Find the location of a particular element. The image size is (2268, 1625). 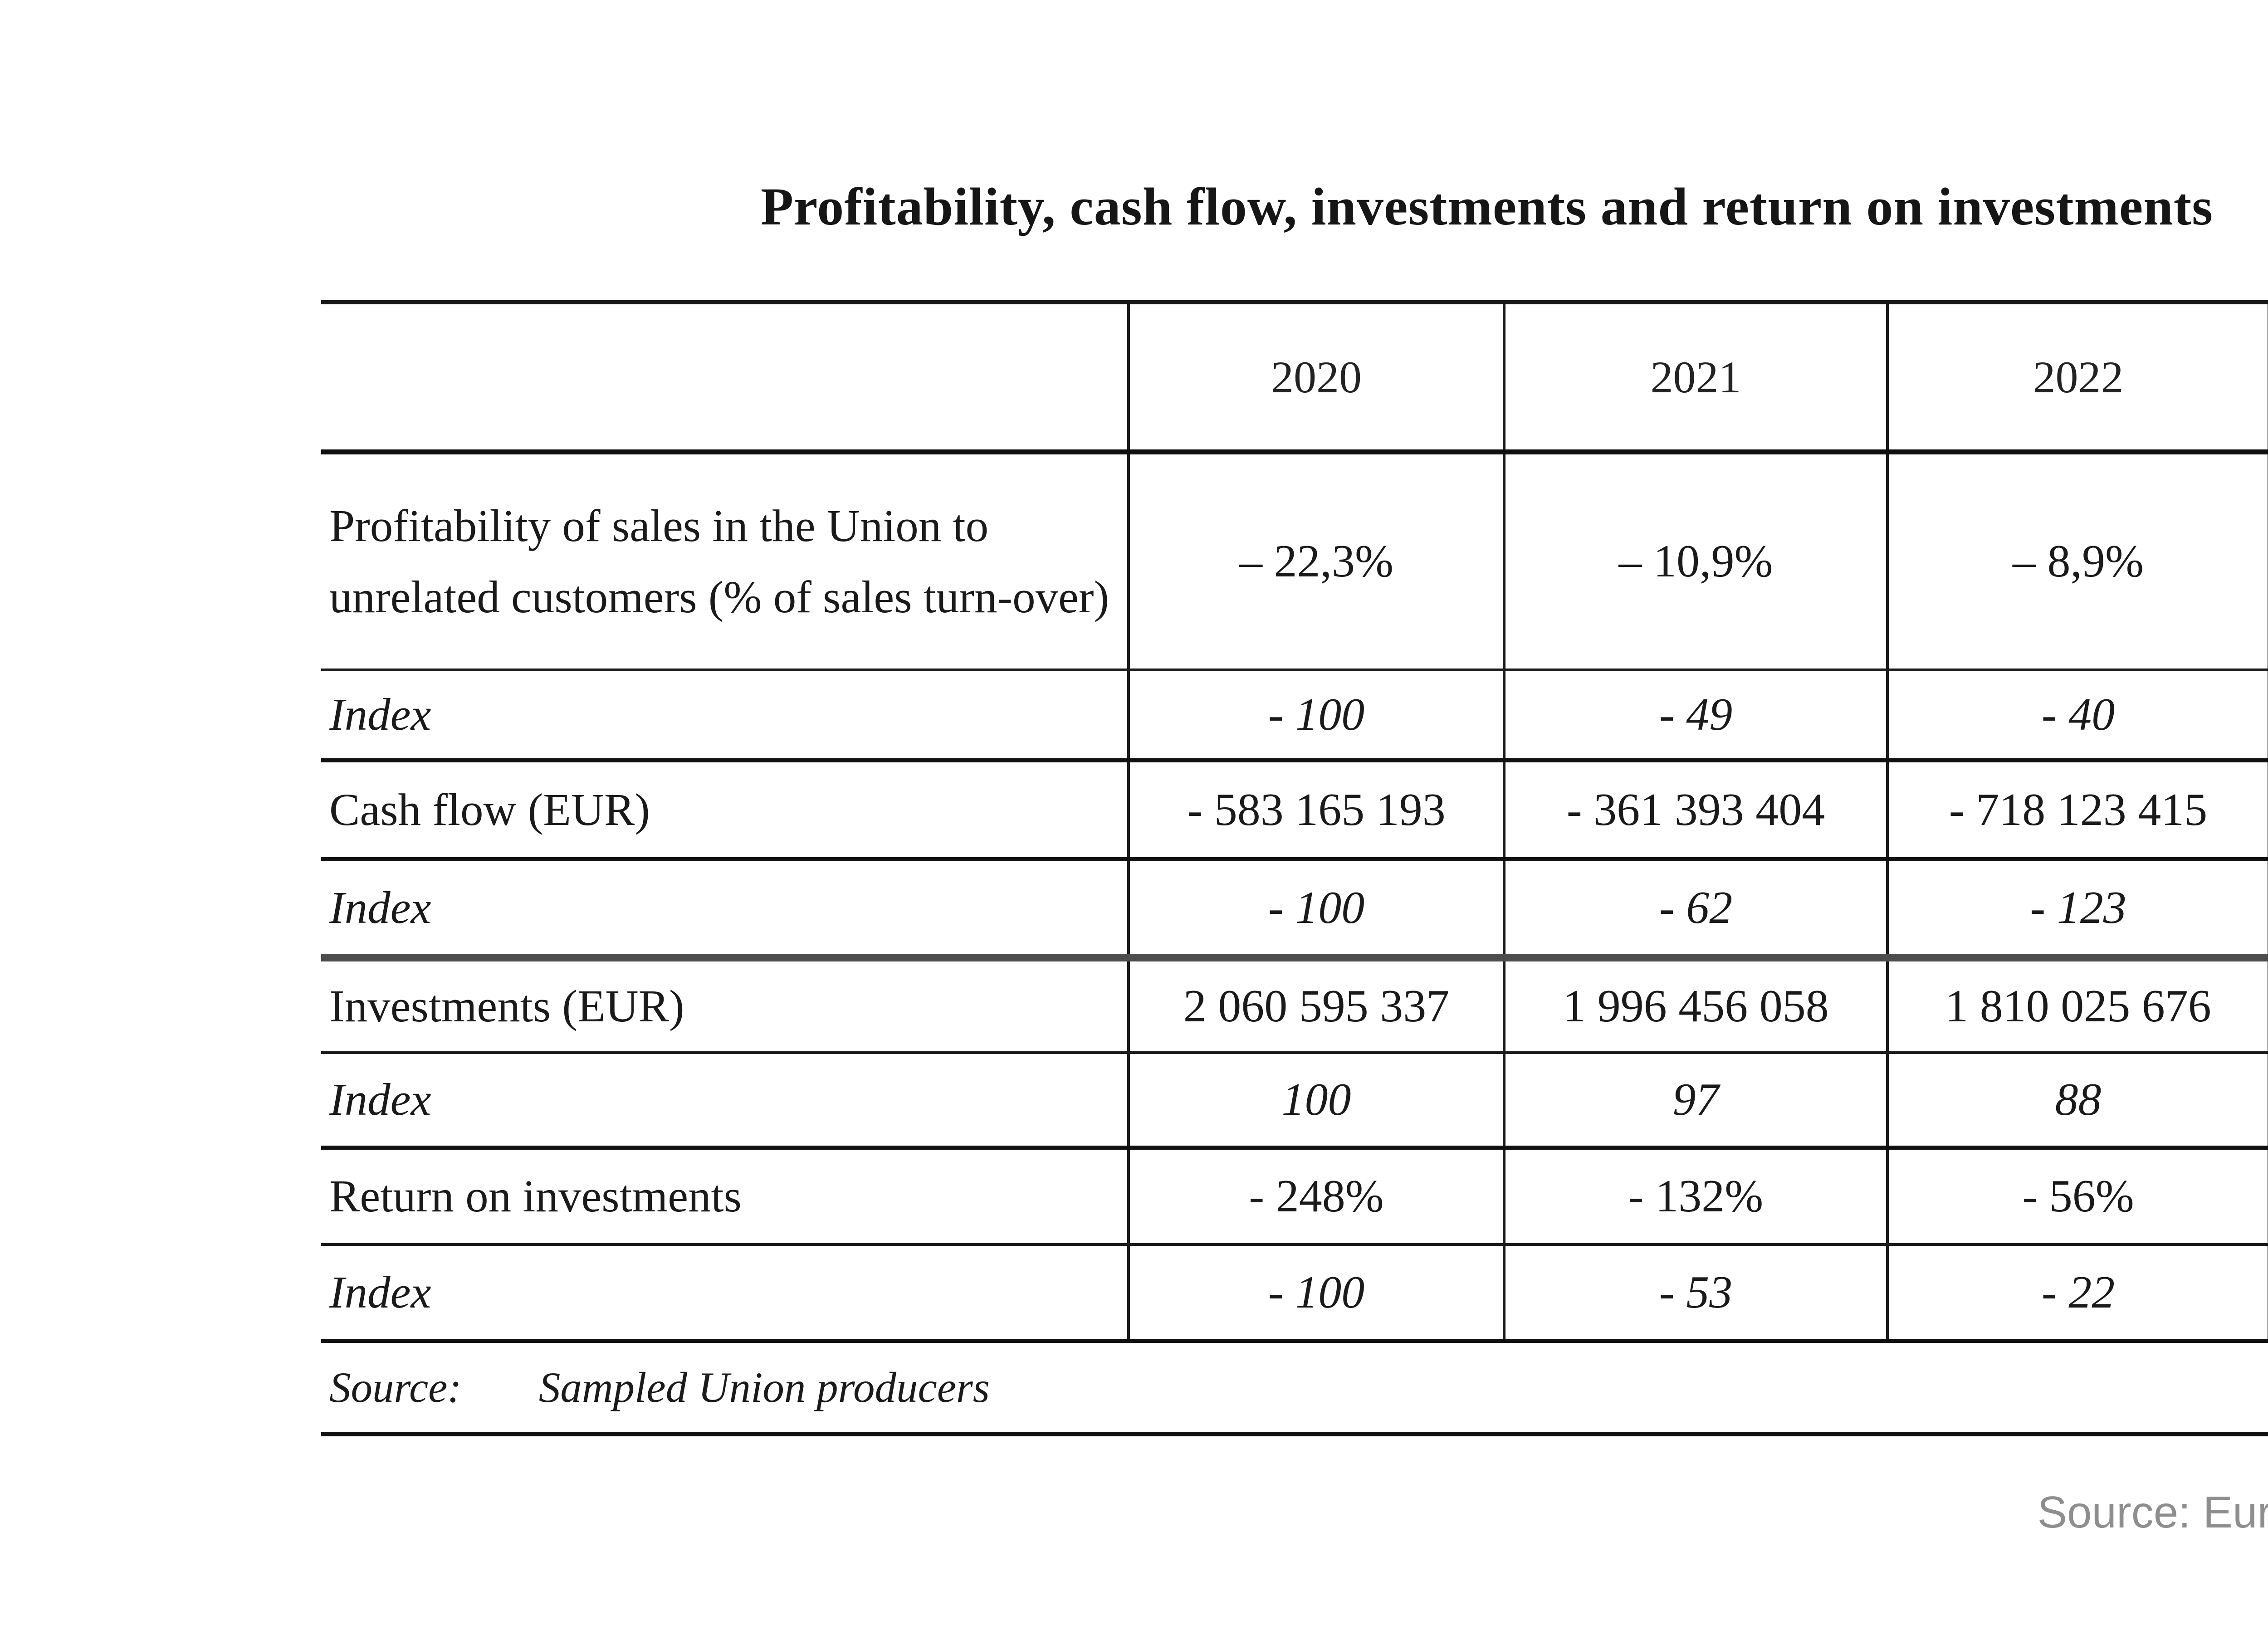

table-row-index: Index - 100 - 49 - 40 - 48 is located at coordinates (1294, 715).